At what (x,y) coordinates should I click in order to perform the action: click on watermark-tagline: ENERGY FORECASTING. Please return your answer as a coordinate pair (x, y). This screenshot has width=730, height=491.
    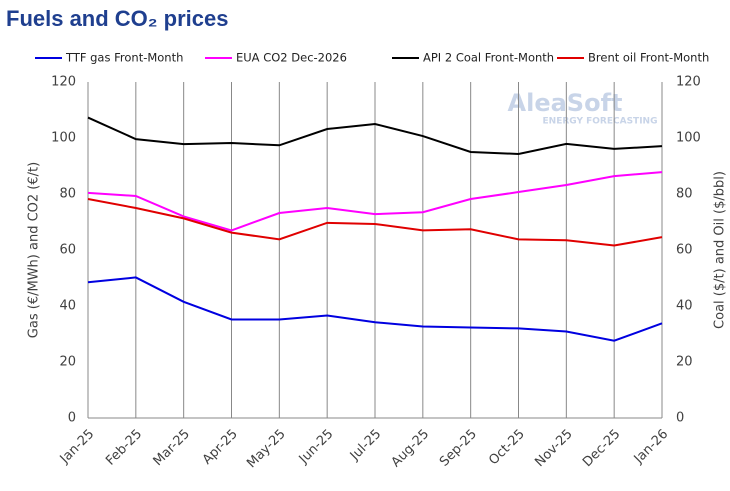
    Looking at the image, I should click on (600, 122).